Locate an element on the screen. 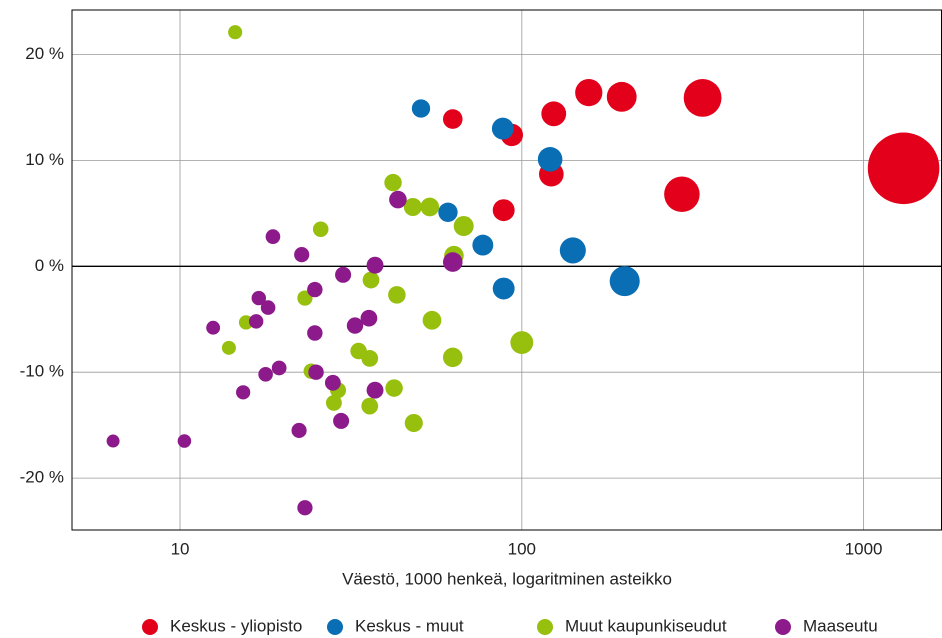 The height and width of the screenshot is (638, 942). legend-label: Maaseutu is located at coordinates (840, 625).